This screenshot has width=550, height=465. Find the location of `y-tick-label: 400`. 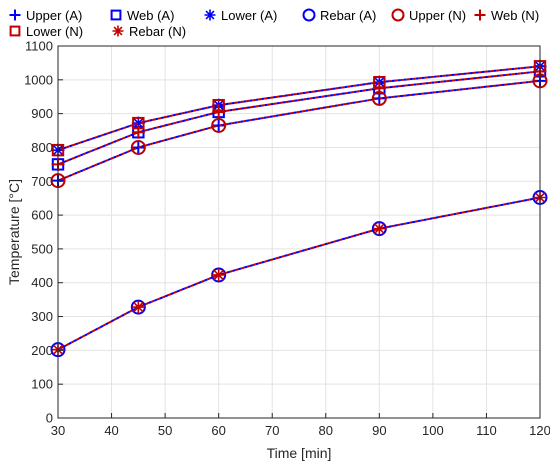

y-tick-label: 400 is located at coordinates (42, 282).